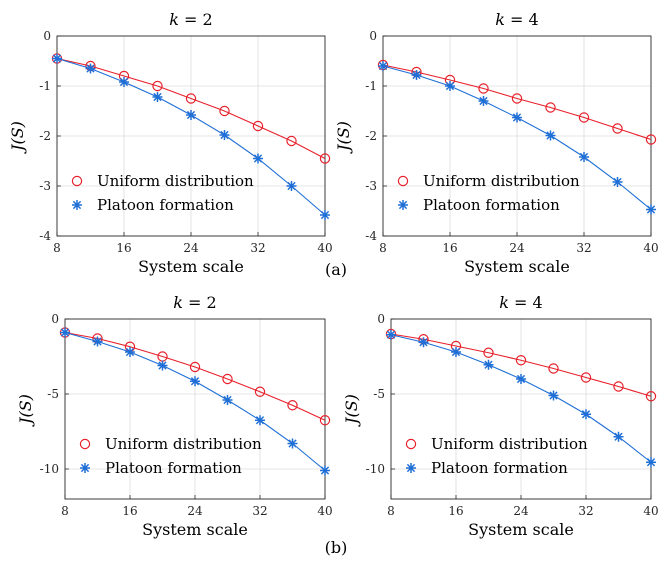 The width and height of the screenshot is (671, 563). I want to click on y-tick-label: -5, so click(379, 394).